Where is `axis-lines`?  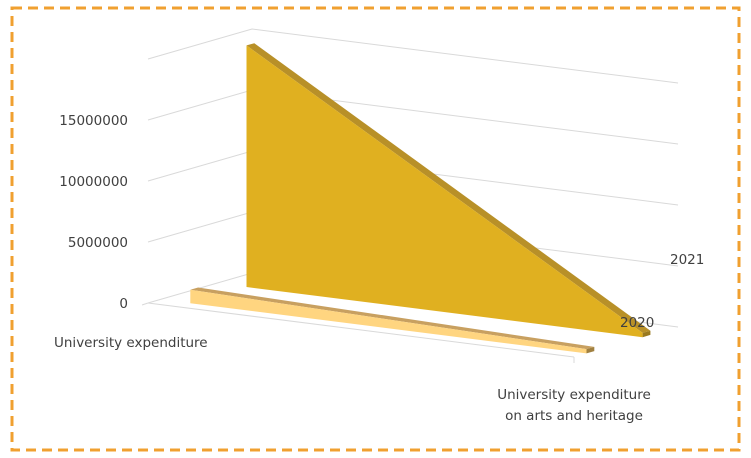 axis-lines is located at coordinates (358, 332).